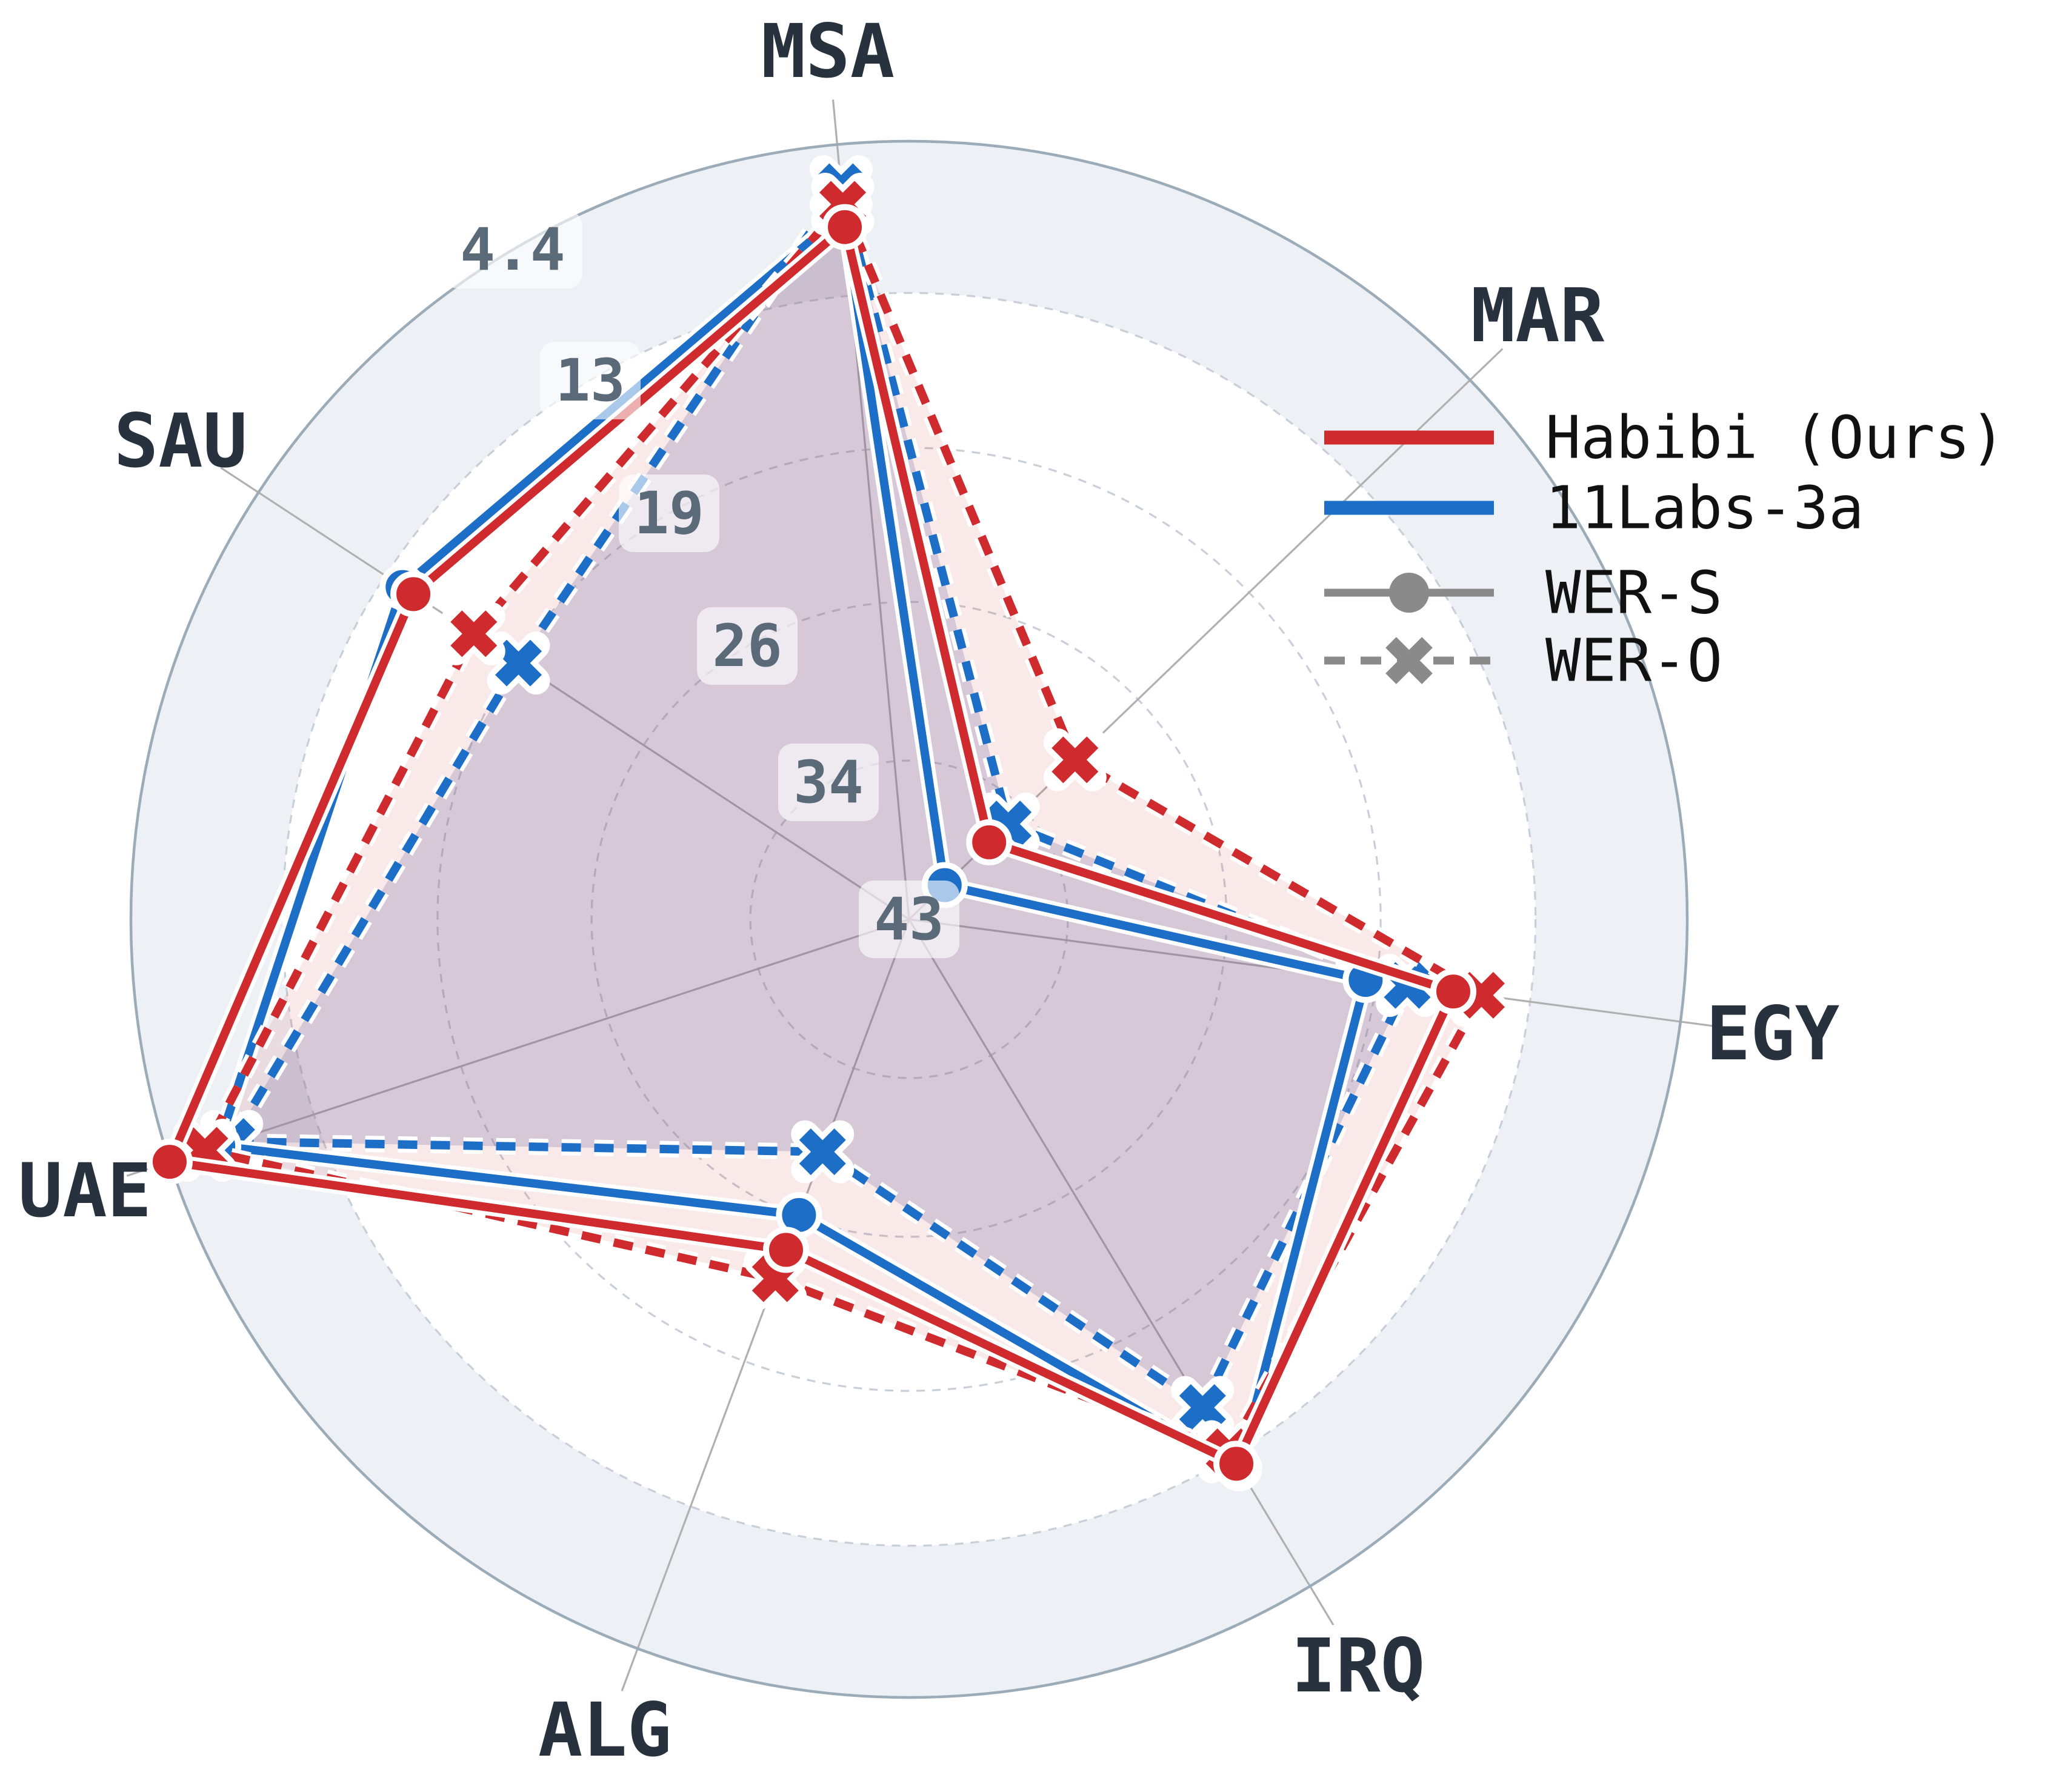  What do you see at coordinates (1775, 438) in the screenshot?
I see `legend-label-habibi: Habibi (Ours)` at bounding box center [1775, 438].